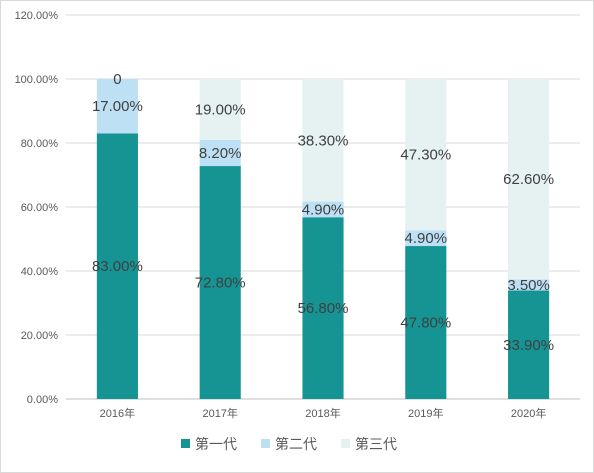 Image resolution: width=594 pixels, height=473 pixels. I want to click on data-label: 19.00%, so click(220, 109).